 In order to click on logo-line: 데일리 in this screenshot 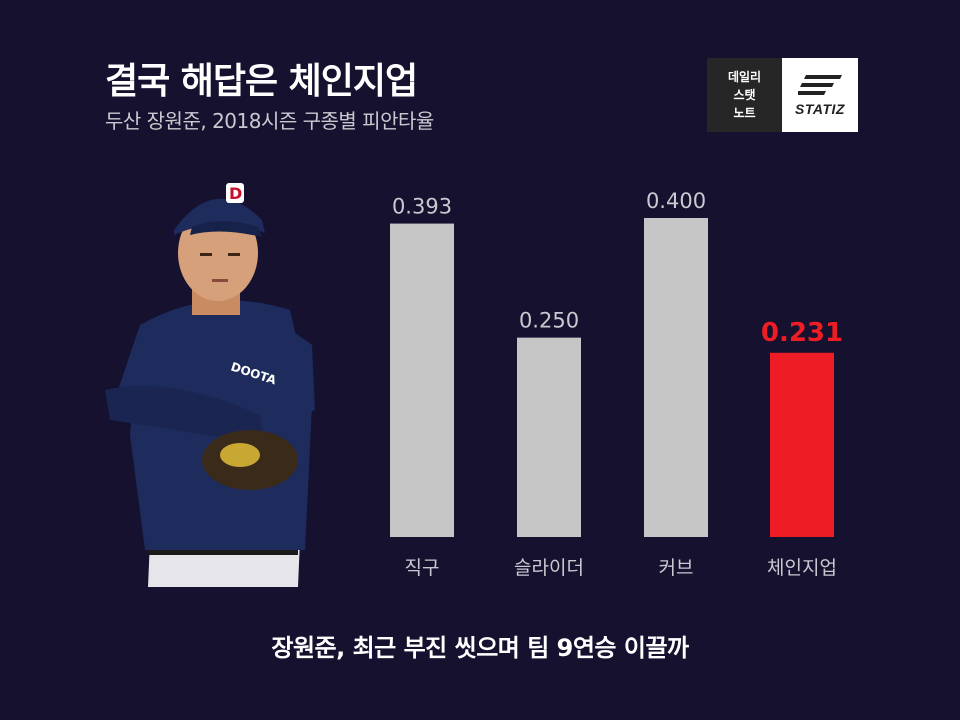, I will do `click(744, 77)`.